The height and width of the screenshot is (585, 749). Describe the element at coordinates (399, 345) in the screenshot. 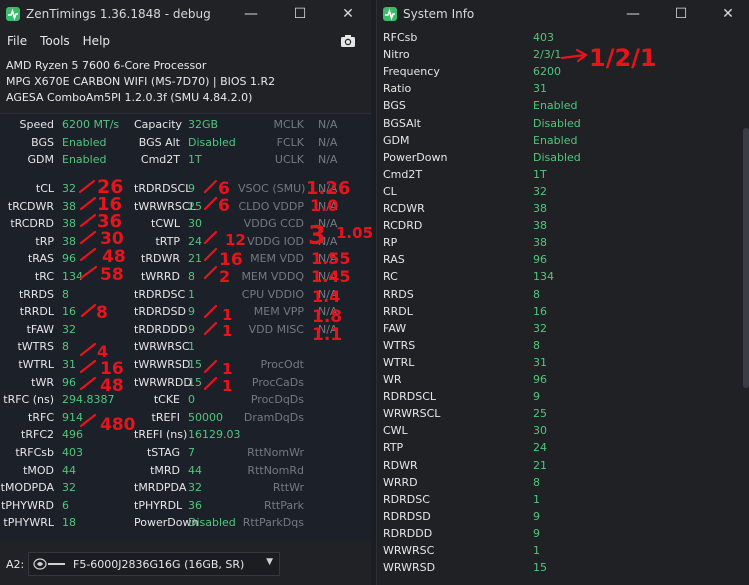

I see `sysinfo-label-wtrs: WTRS` at that location.